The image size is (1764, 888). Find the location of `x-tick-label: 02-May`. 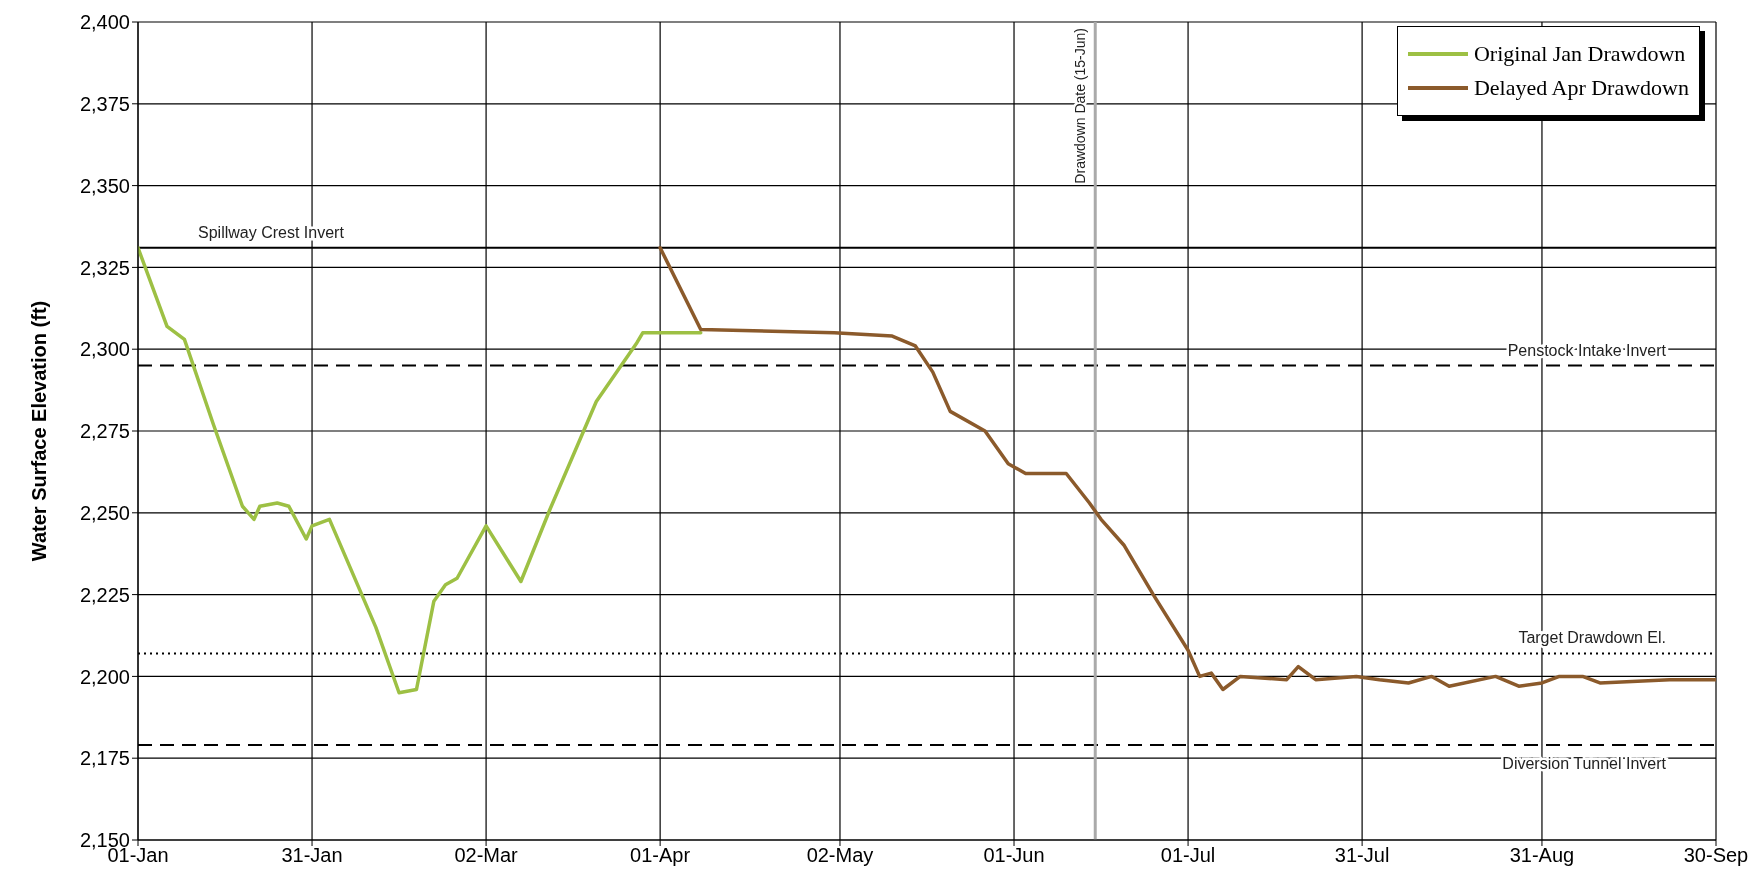

x-tick-label: 02-May is located at coordinates (840, 855).